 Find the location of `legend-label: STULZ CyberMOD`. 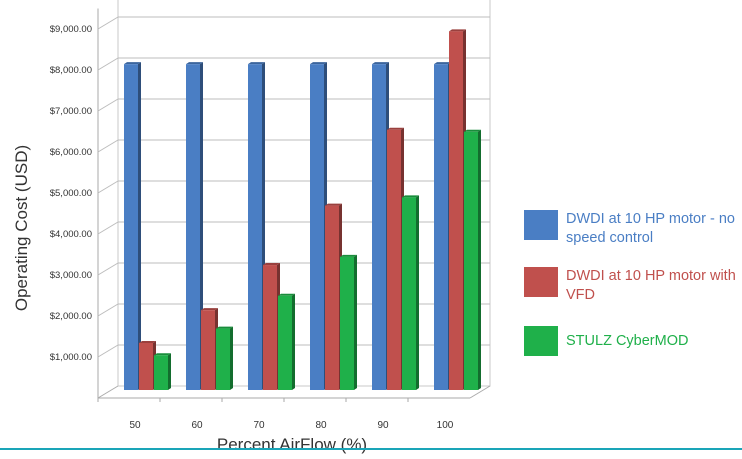

legend-label: STULZ CyberMOD is located at coordinates (627, 341).